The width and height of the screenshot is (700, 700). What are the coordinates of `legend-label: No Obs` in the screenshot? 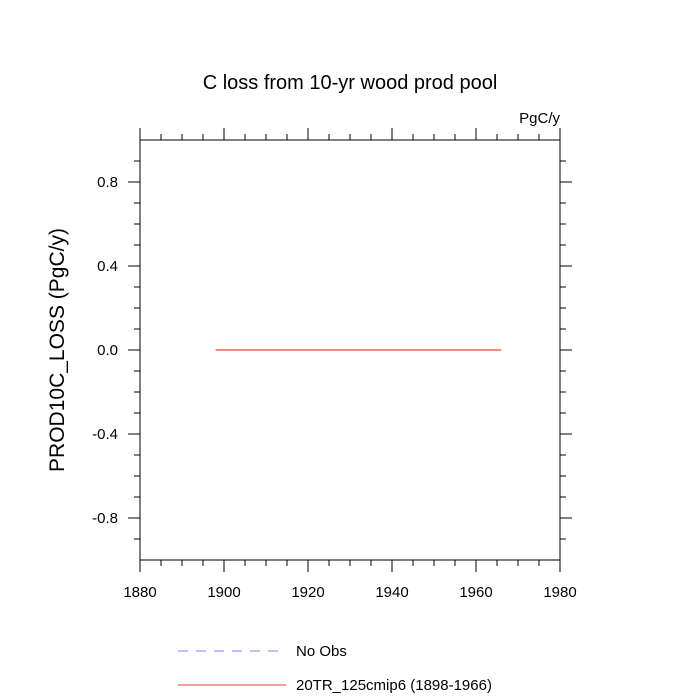 It's located at (321, 651).